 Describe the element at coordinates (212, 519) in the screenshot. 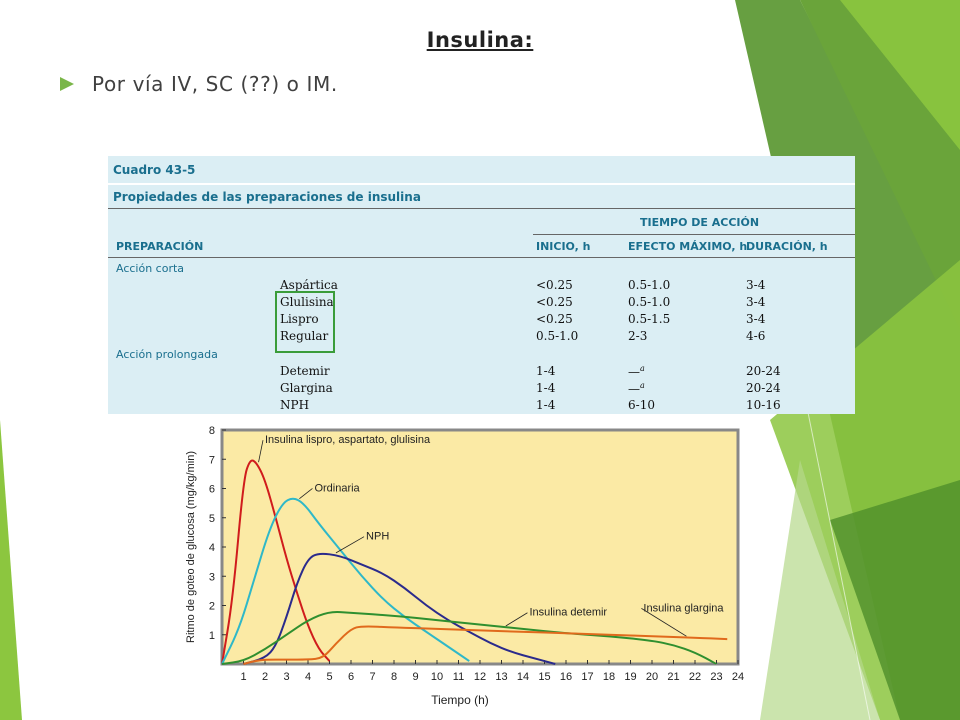

I see `y-tick-label: 5` at that location.